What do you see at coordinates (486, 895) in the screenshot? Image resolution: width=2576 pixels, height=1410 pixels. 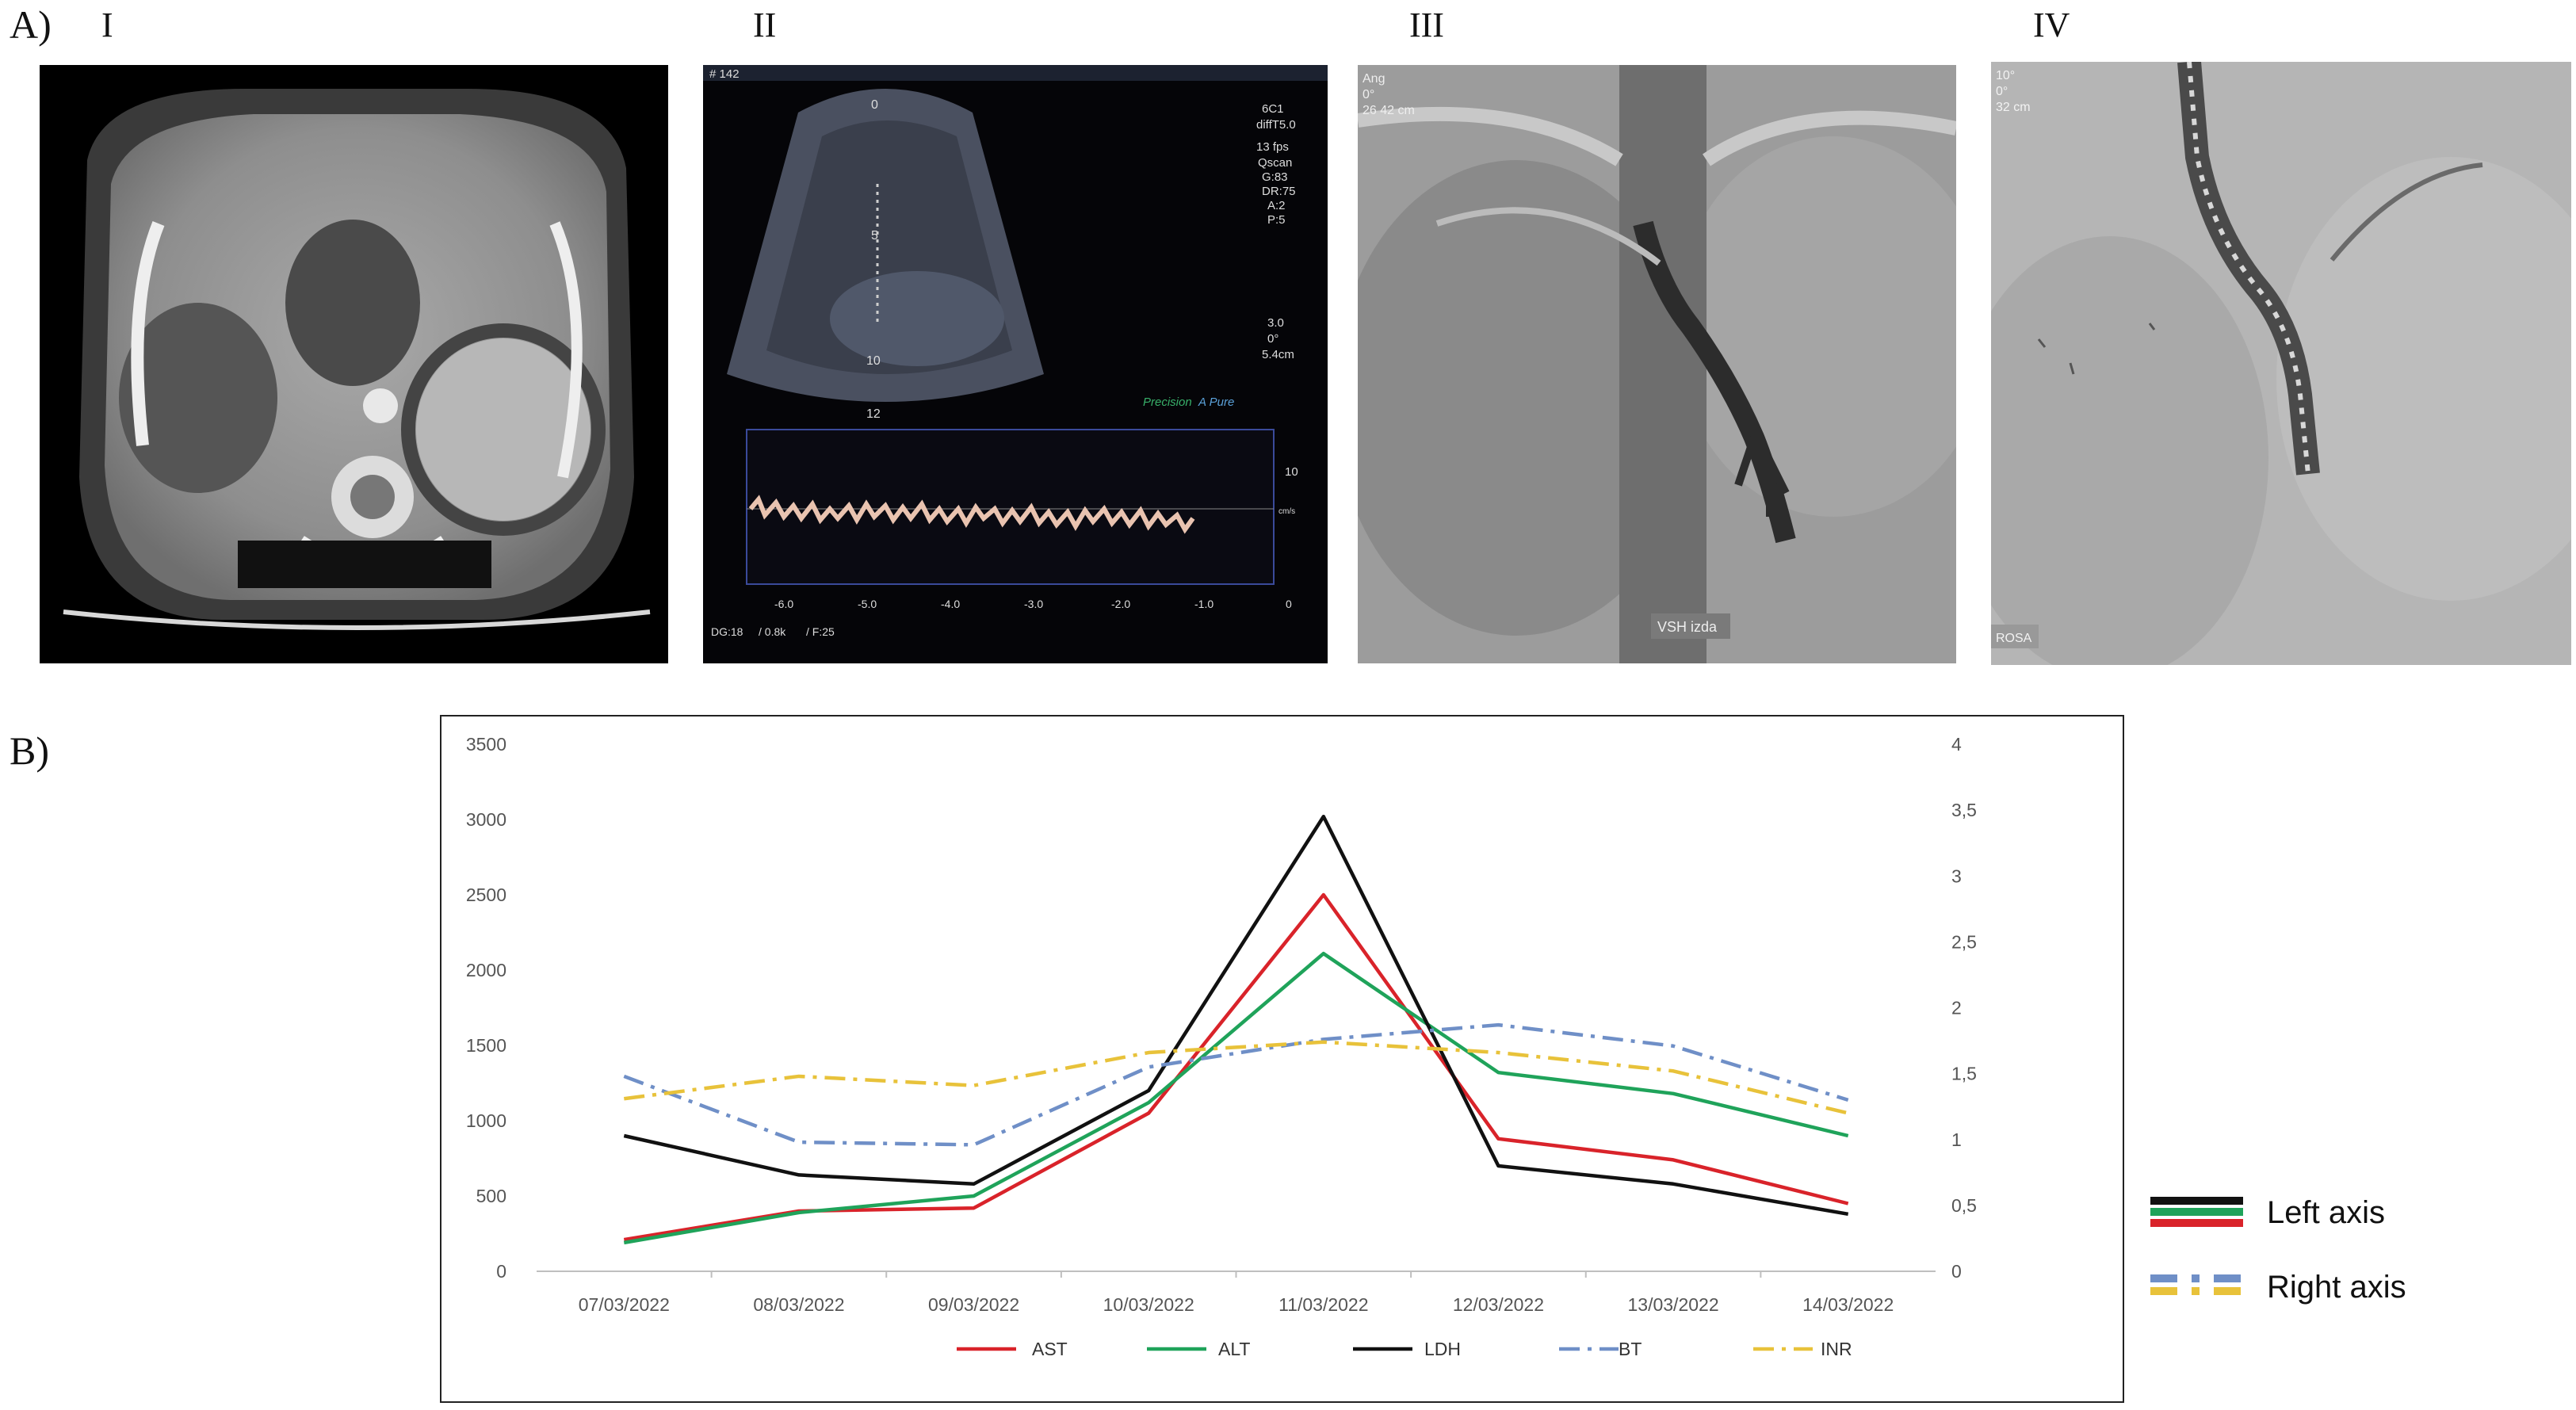 I see `left-axis-tick-label: 2500` at bounding box center [486, 895].